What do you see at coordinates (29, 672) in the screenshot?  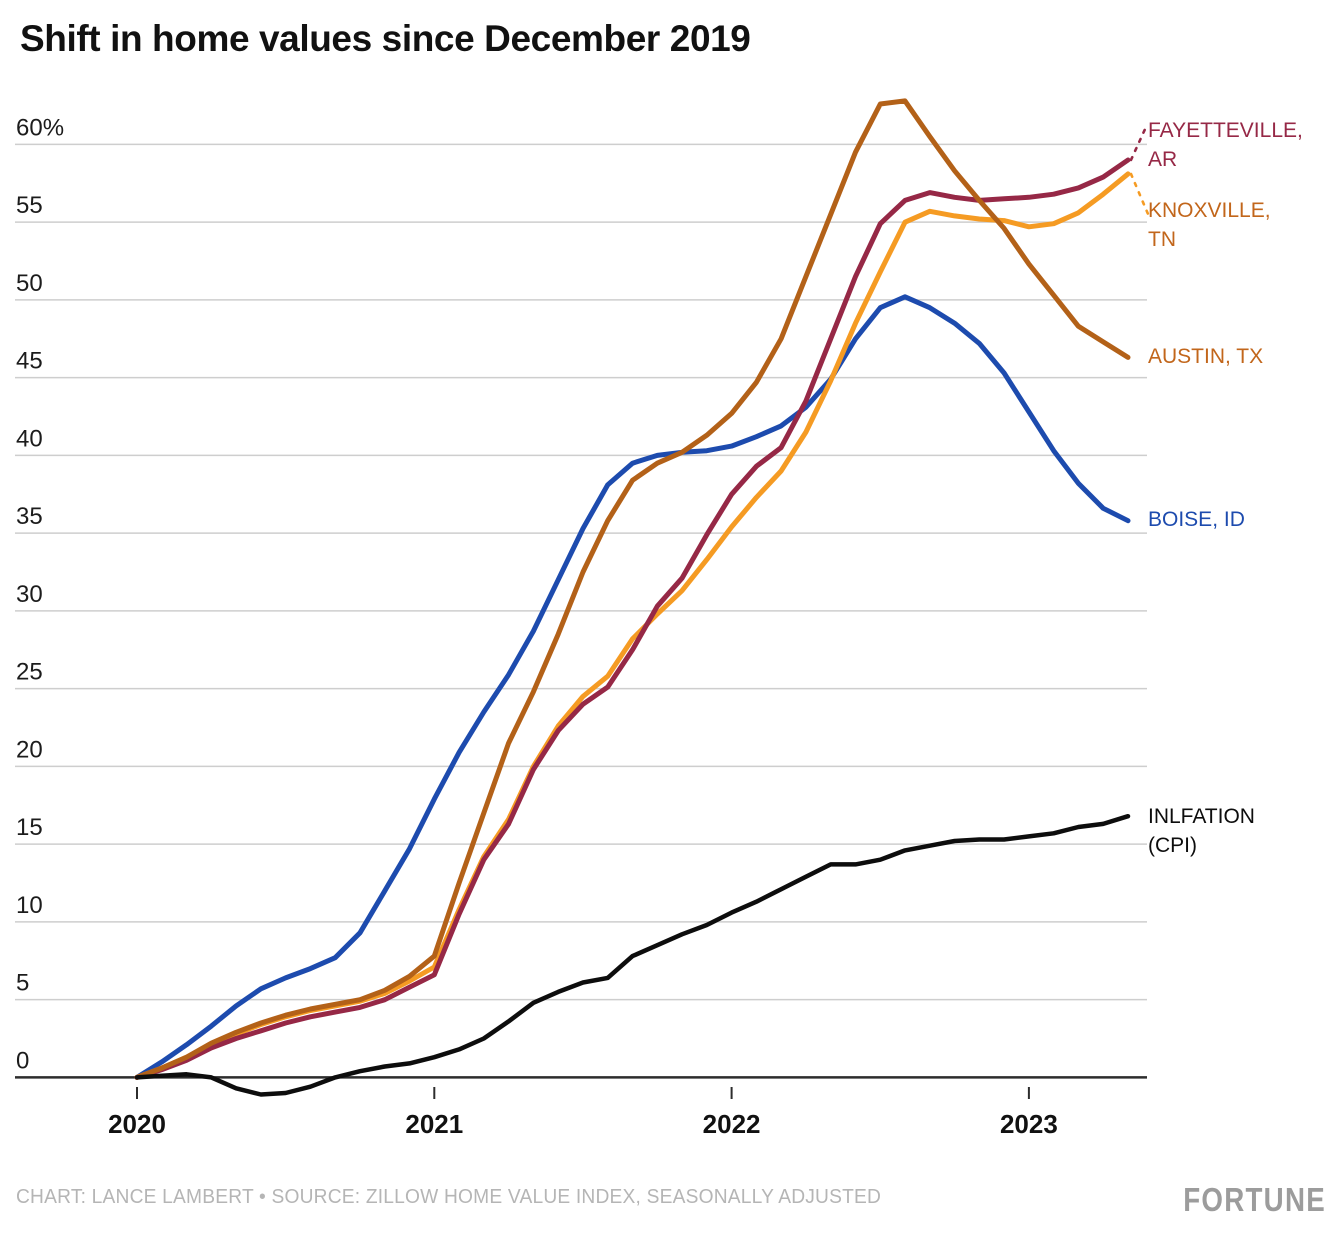 I see `y-tick-label-25: 25` at bounding box center [29, 672].